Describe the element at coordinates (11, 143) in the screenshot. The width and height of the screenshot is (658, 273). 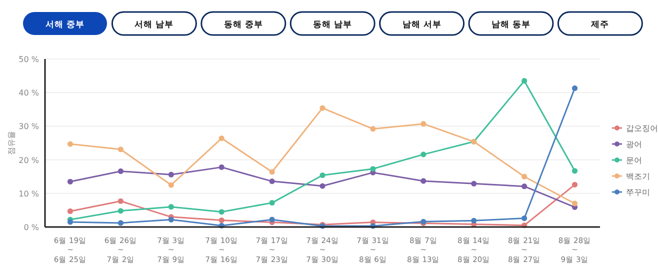
I see `y-axis-title: 점유율` at that location.